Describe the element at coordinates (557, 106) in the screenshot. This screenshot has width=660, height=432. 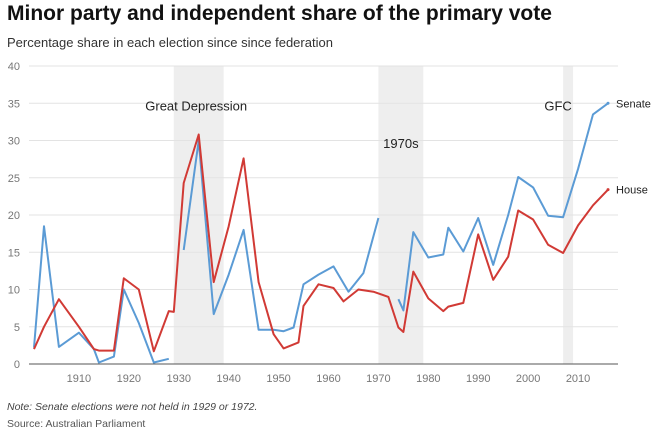
I see `period-label: GFC` at that location.